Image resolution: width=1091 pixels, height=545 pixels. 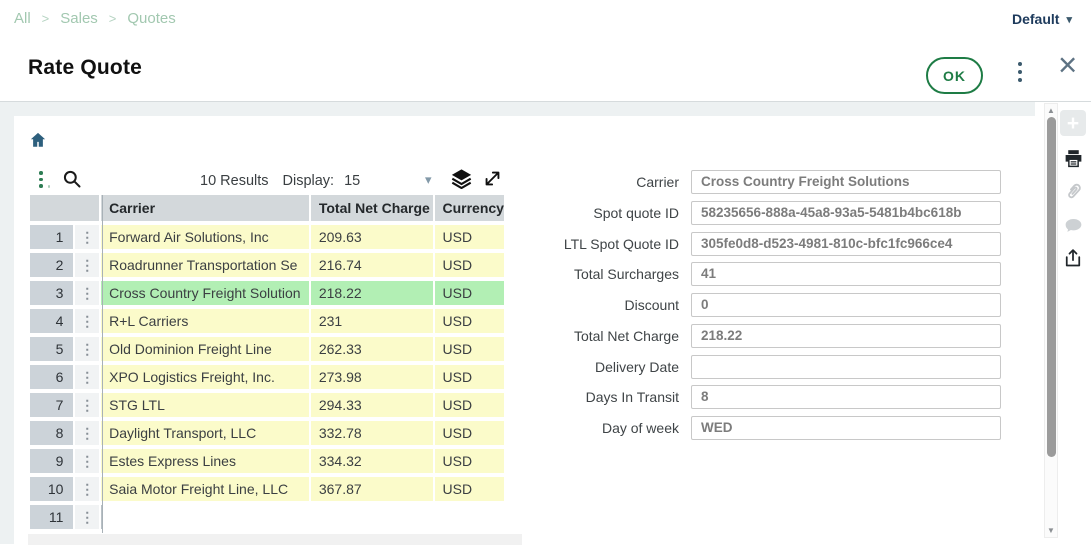 What do you see at coordinates (205, 208) in the screenshot?
I see `column-header-carrier: Carrier` at bounding box center [205, 208].